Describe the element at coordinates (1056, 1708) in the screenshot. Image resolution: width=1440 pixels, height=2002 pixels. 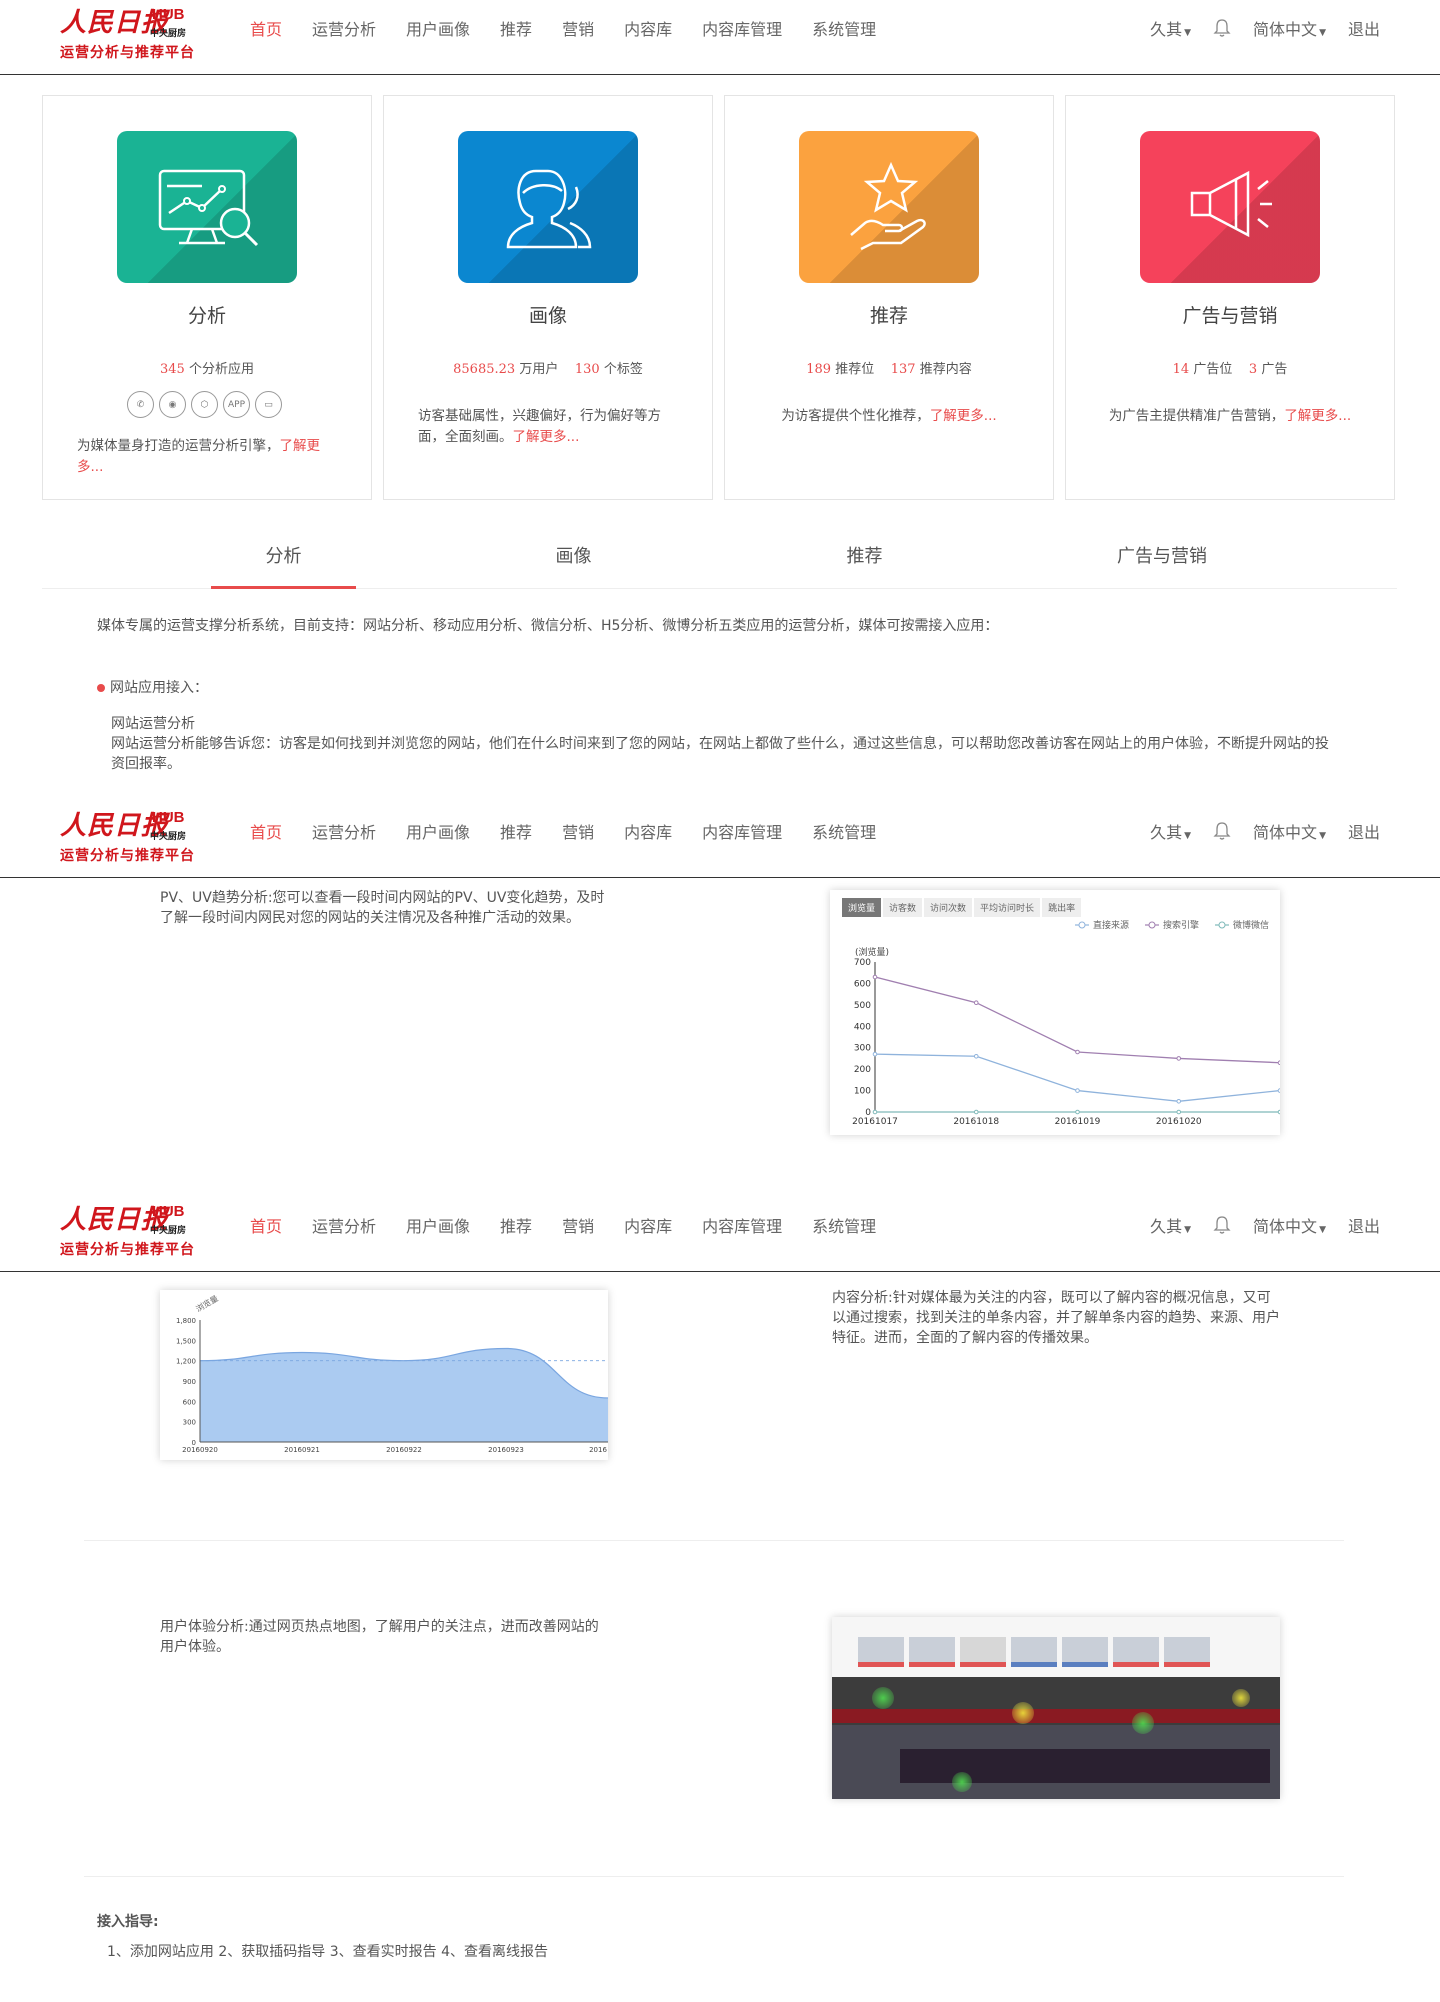
I see `heatmap-screenshot` at that location.